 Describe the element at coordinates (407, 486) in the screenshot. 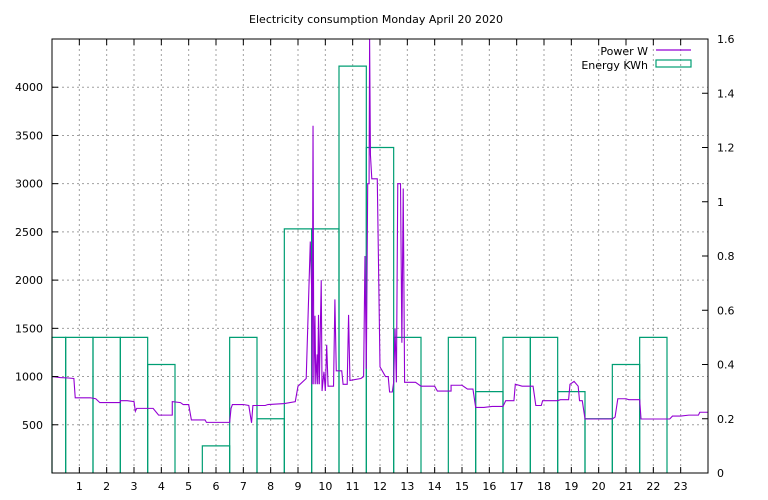

I see `x-tick-label-13: 13` at that location.